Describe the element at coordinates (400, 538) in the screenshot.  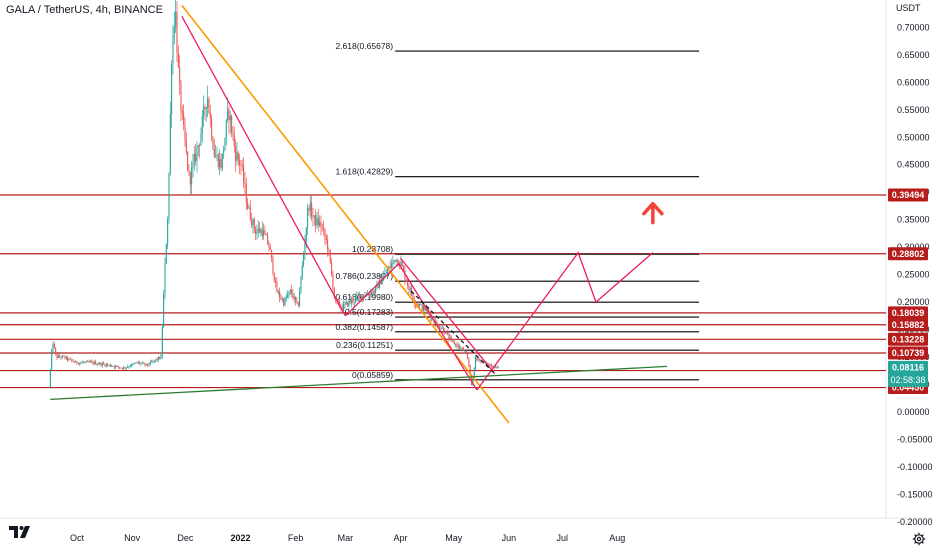
I see `time-tick-label: Apr` at that location.